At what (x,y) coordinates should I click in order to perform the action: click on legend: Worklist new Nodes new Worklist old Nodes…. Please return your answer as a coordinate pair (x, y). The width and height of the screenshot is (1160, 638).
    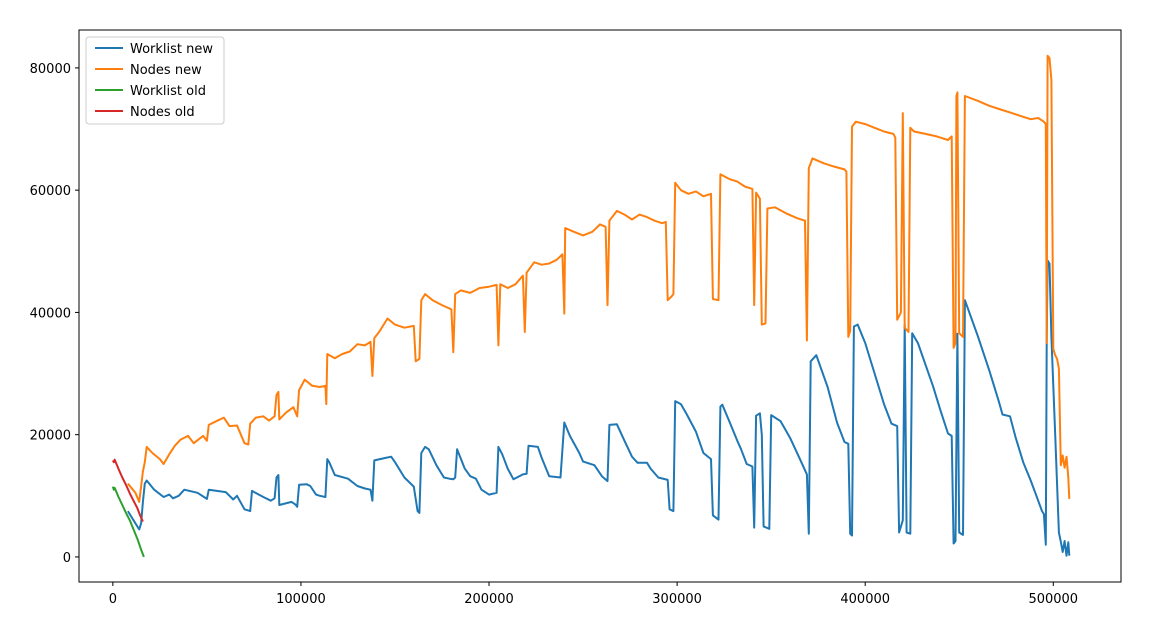
    Looking at the image, I should click on (155, 80).